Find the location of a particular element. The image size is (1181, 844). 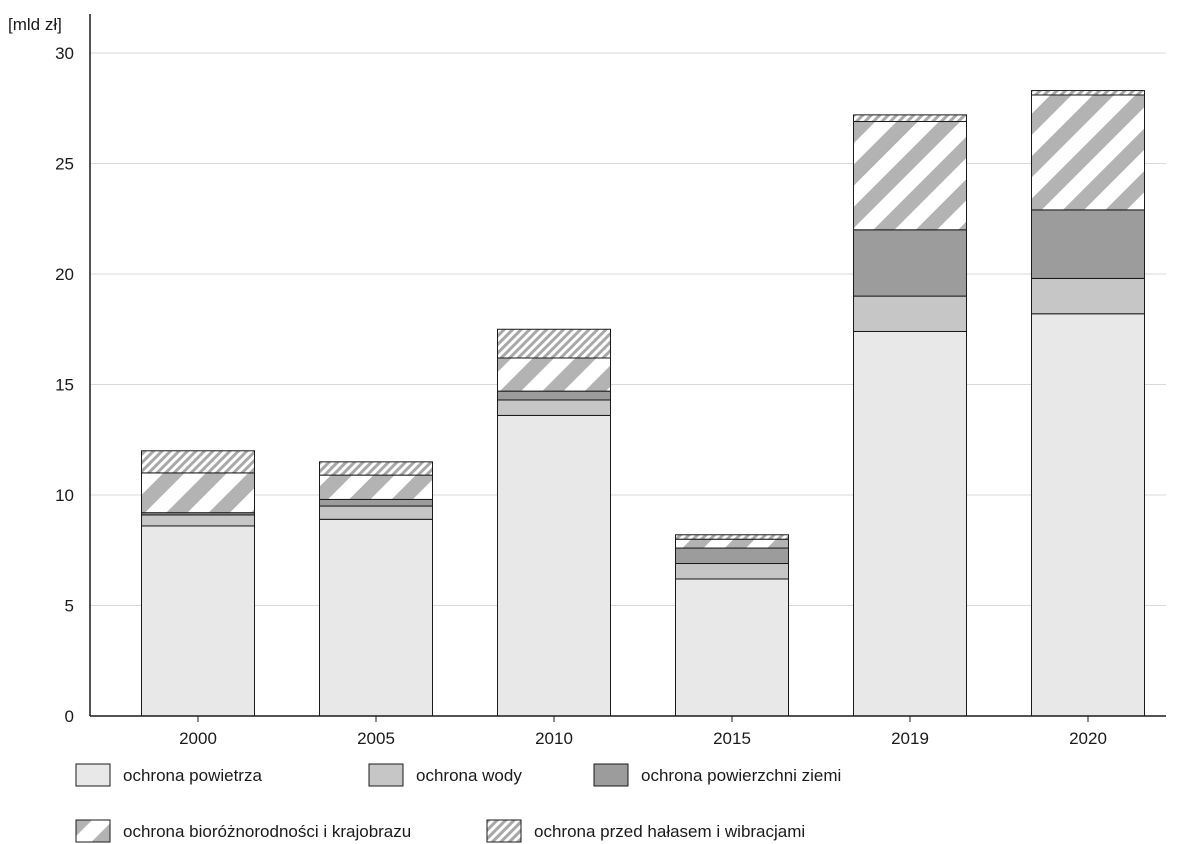

legend-item: ochrona powierzchni ziemi is located at coordinates (717, 775).